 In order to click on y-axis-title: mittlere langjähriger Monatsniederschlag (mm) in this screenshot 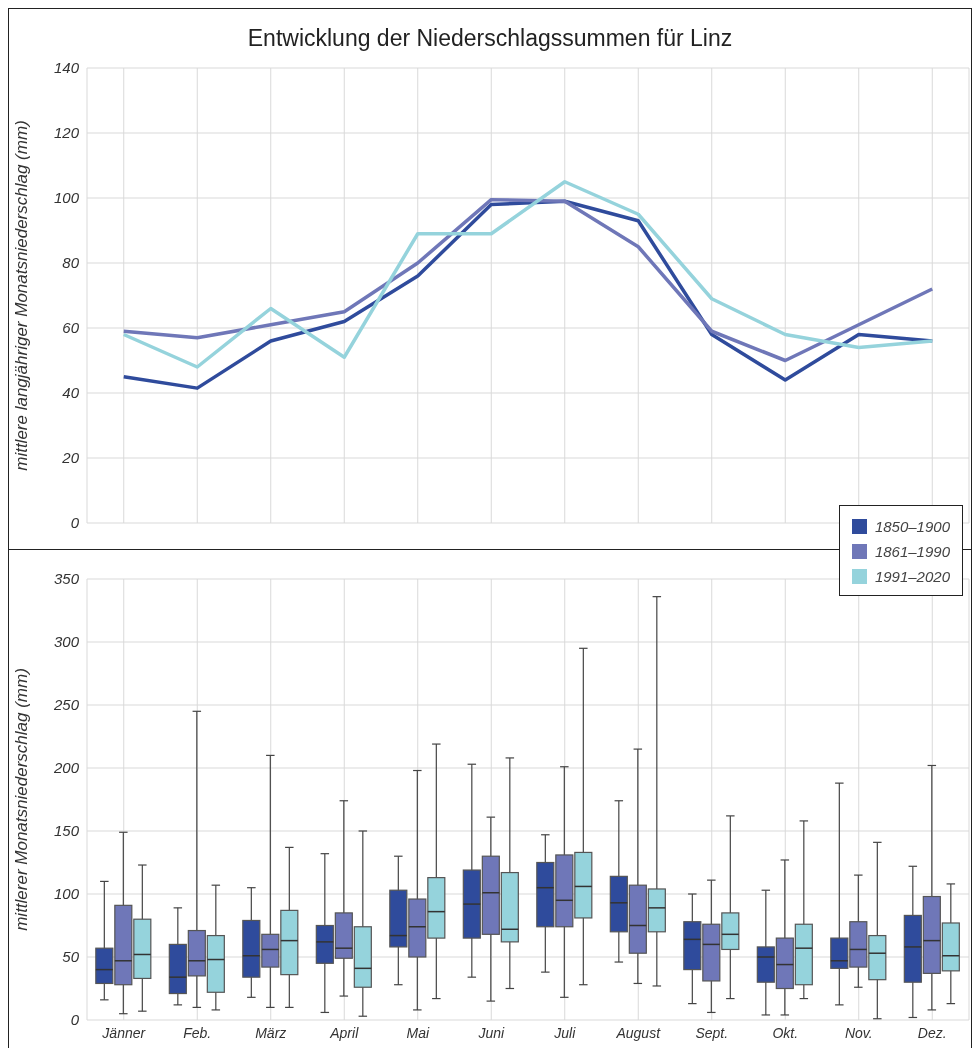, I will do `click(22, 295)`.